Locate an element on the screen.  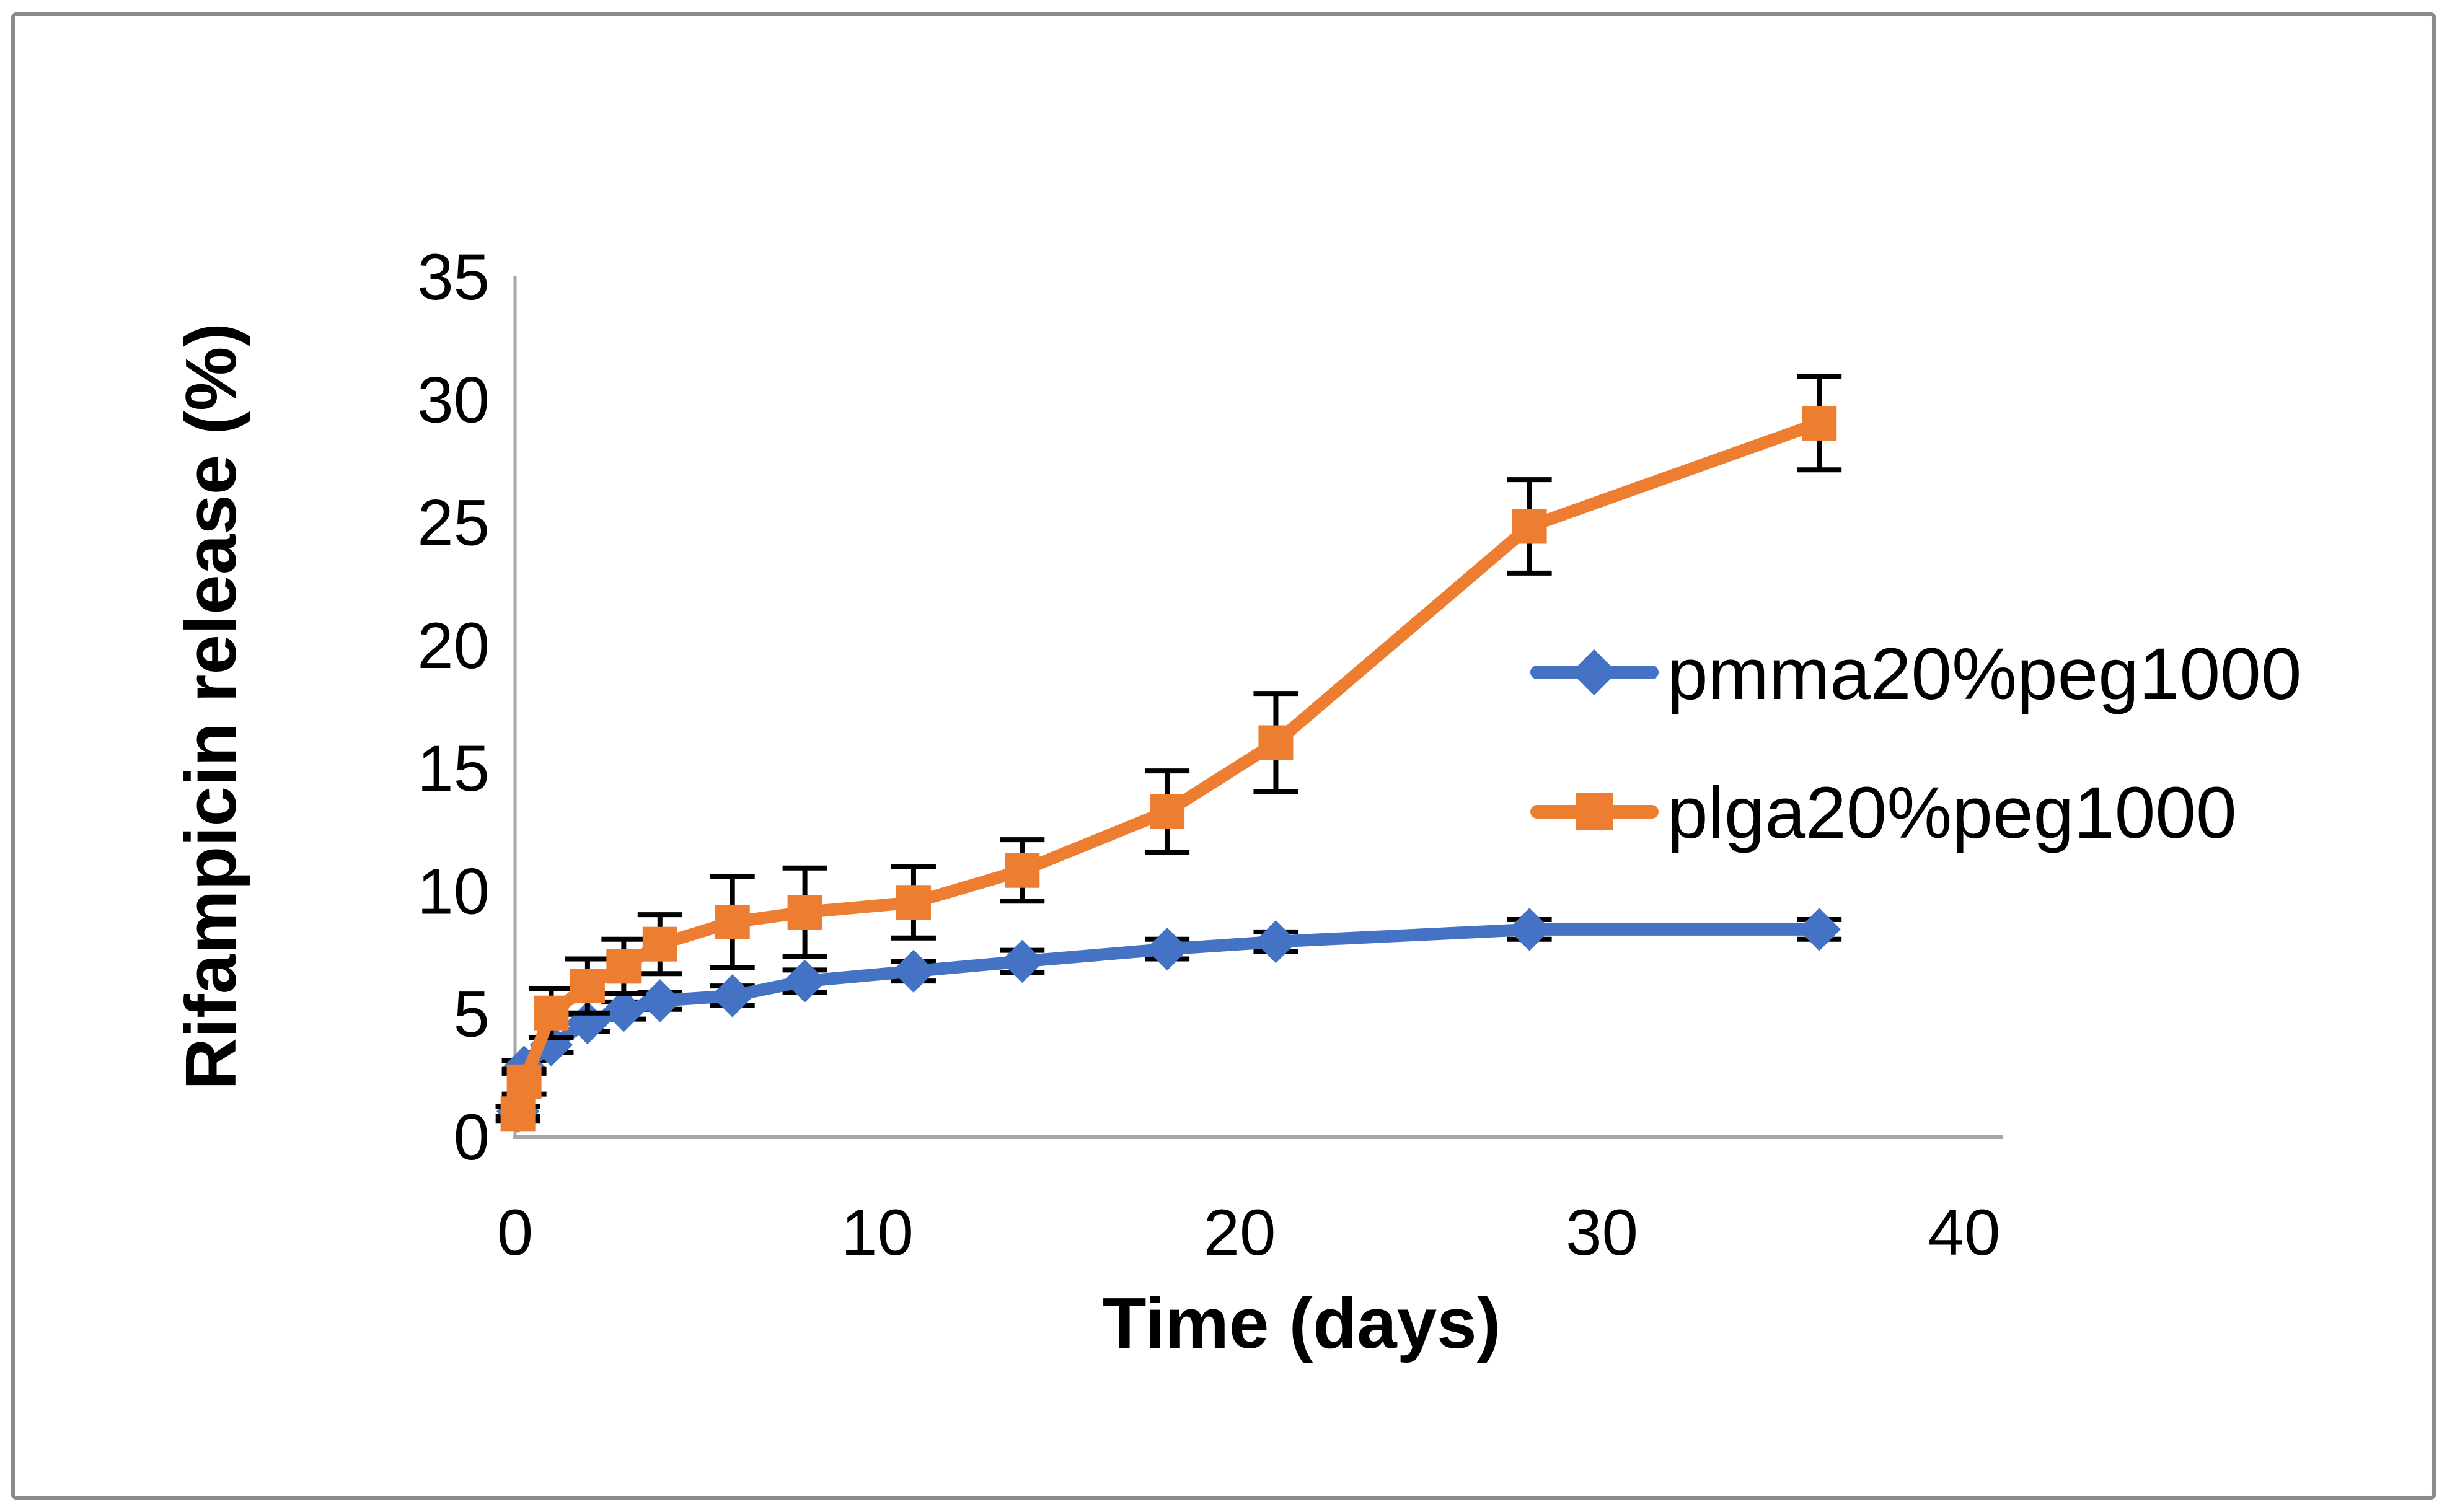
y-tick-label: 25 is located at coordinates (454, 523).